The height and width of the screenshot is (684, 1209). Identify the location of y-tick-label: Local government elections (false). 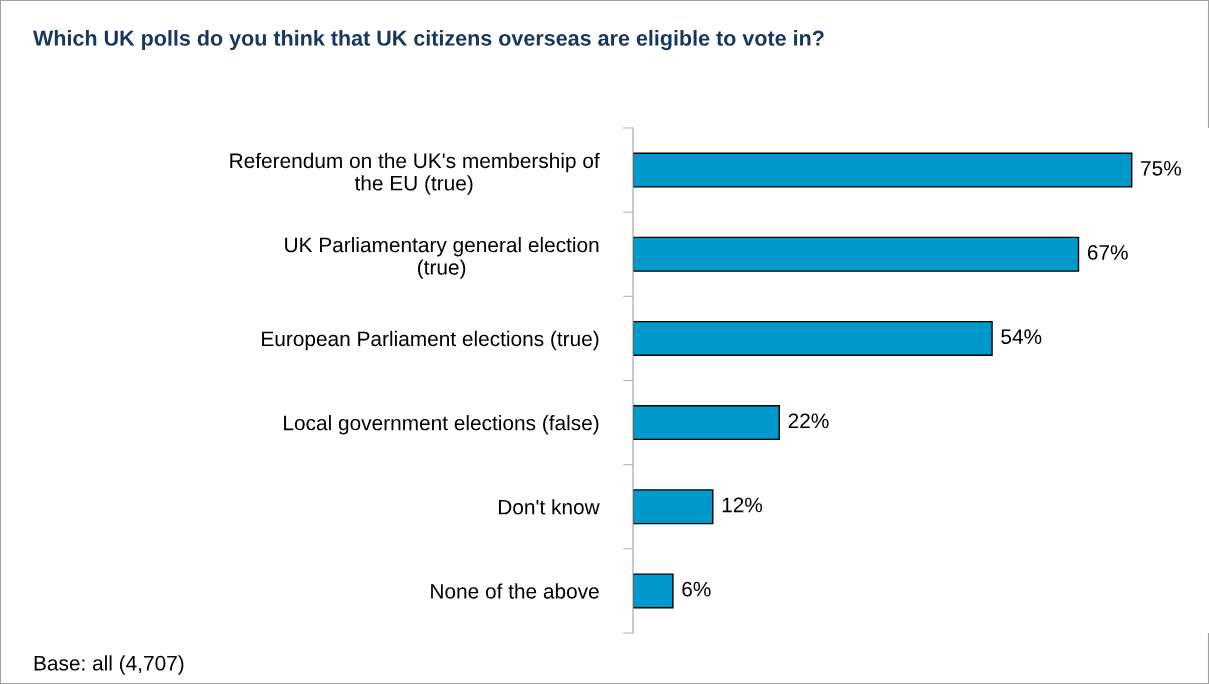
(441, 425).